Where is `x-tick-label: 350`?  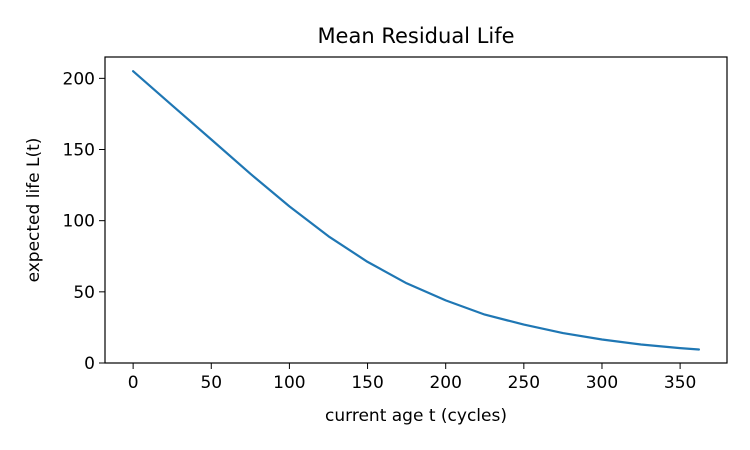 x-tick-label: 350 is located at coordinates (680, 383).